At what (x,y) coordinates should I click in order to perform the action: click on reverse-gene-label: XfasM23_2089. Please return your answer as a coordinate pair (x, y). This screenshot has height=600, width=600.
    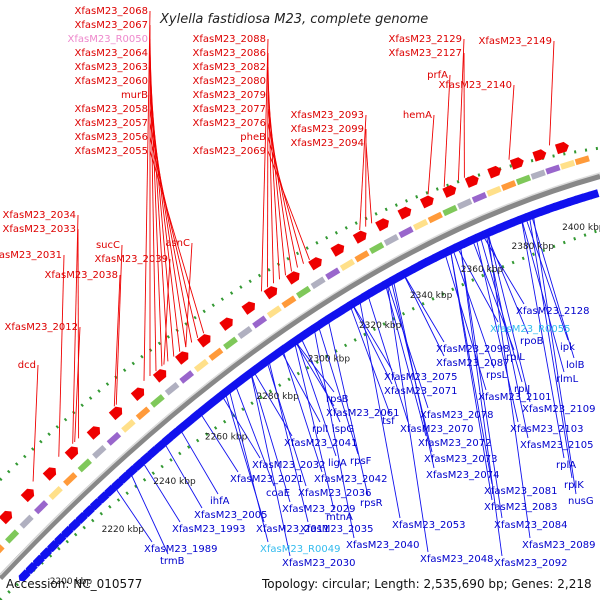
    Looking at the image, I should click on (559, 545).